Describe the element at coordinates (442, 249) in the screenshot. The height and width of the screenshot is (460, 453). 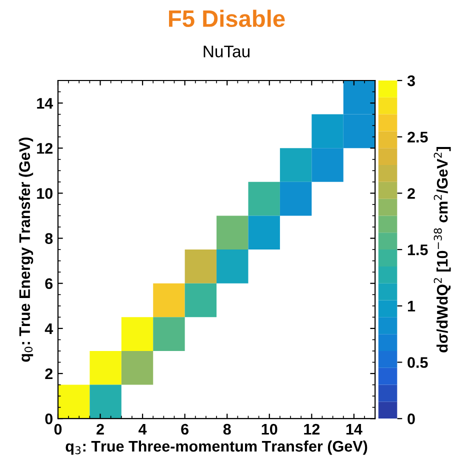
I see `text: dσ/dWdQ$^{2}$ [10$^{−38}$ cm$^{2}$/GeV$^{2}$]` at that location.